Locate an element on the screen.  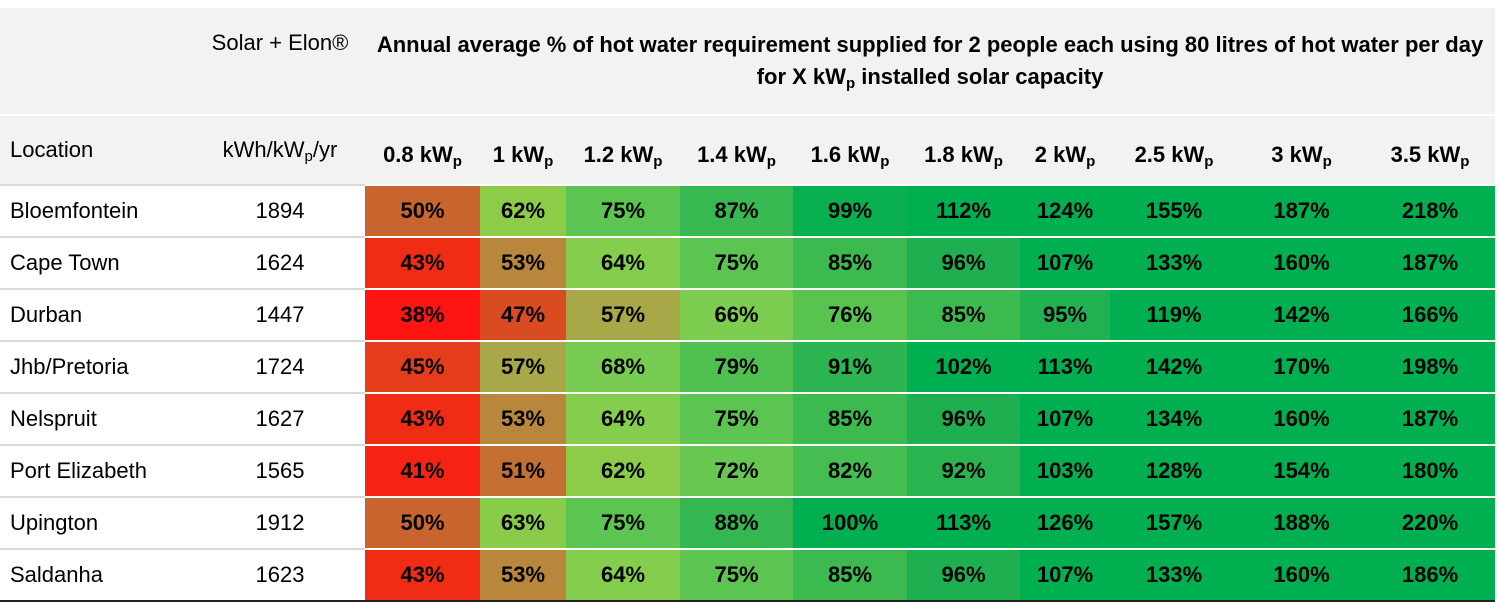
location: Bloemfontein is located at coordinates (97, 210).